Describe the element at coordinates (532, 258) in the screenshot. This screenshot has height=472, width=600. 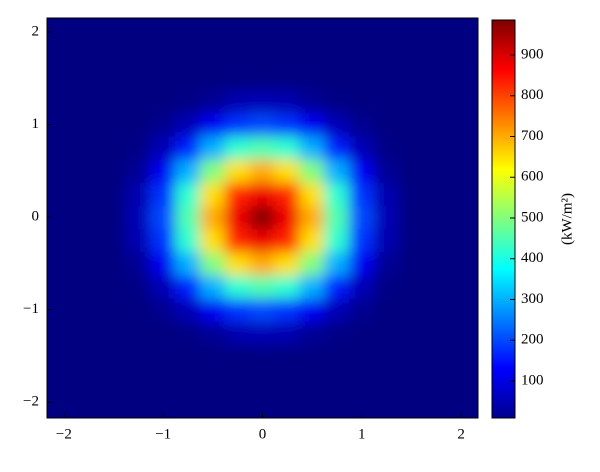
I see `colorbar-tick-label: 400` at that location.